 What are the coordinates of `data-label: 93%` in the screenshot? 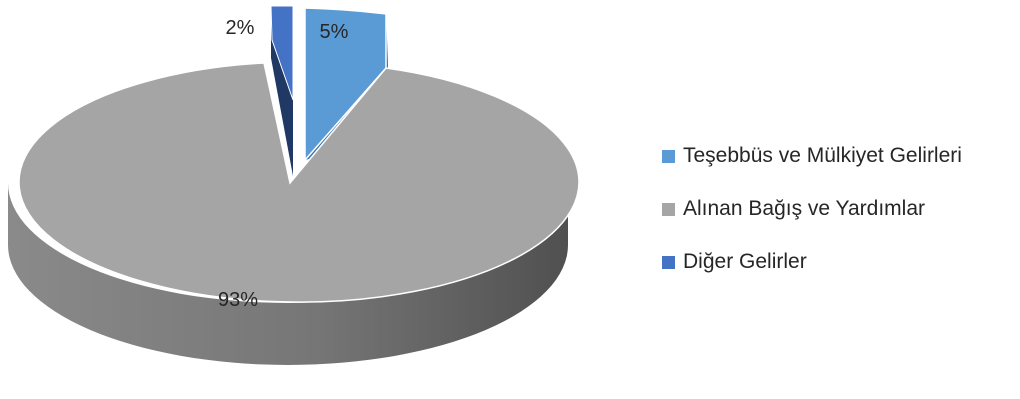 It's located at (238, 300).